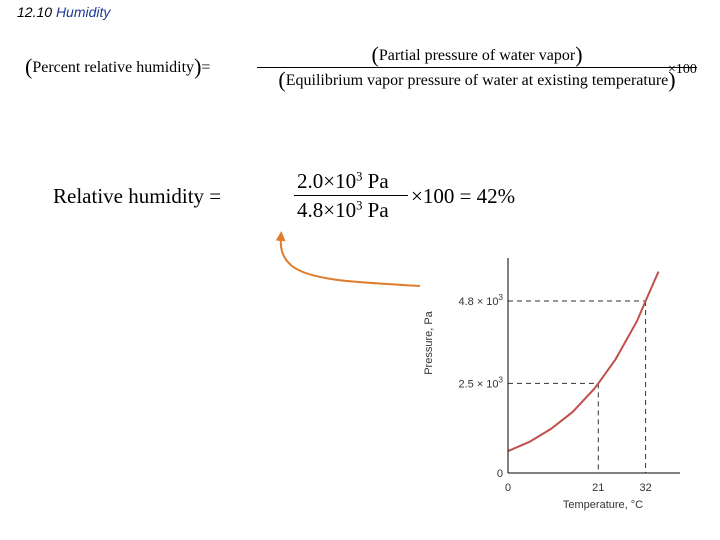  What do you see at coordinates (672, 79) in the screenshot?
I see `denominator-close-paren: )` at bounding box center [672, 79].